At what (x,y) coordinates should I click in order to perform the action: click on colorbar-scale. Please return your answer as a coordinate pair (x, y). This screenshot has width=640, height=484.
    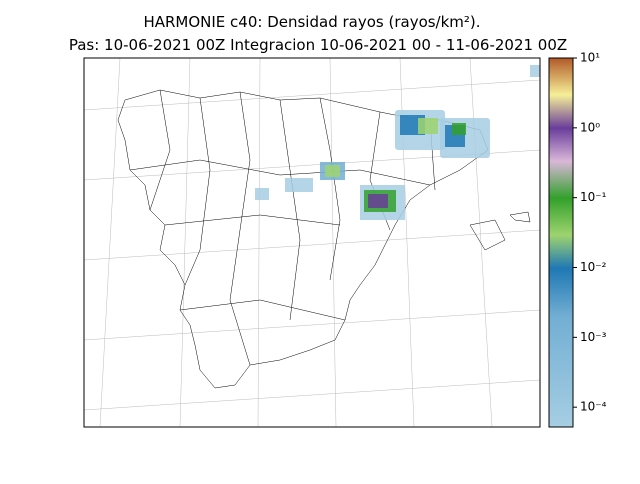
    Looking at the image, I should click on (561, 242).